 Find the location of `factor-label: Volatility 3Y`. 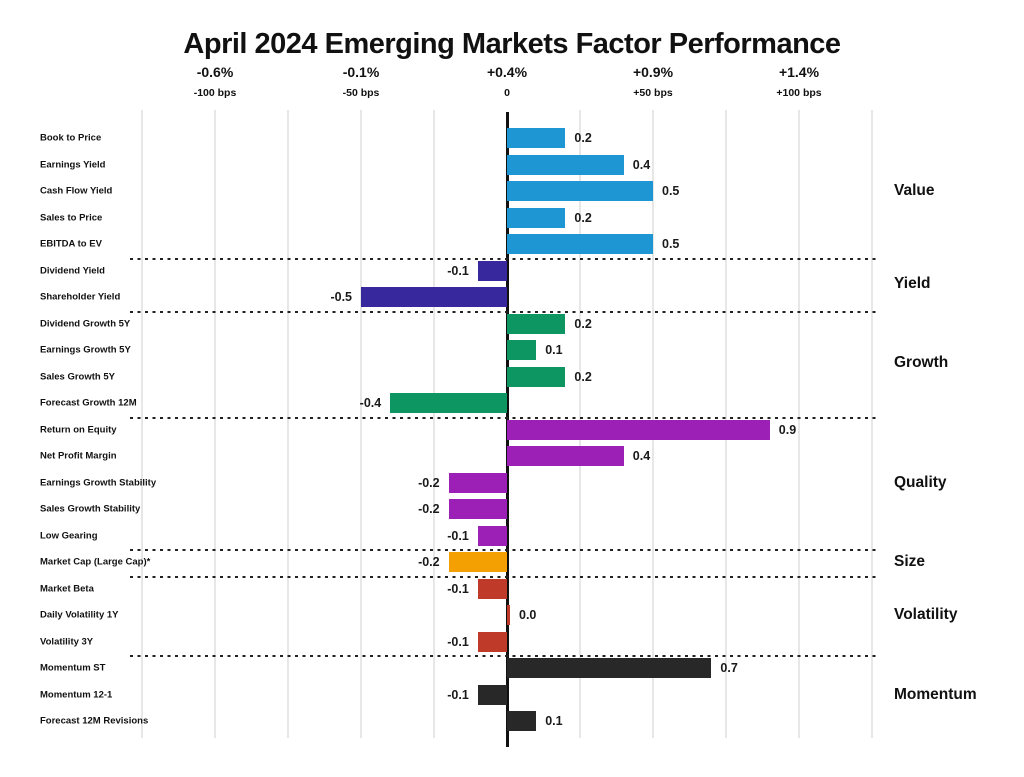

factor-label: Volatility 3Y is located at coordinates (67, 641).